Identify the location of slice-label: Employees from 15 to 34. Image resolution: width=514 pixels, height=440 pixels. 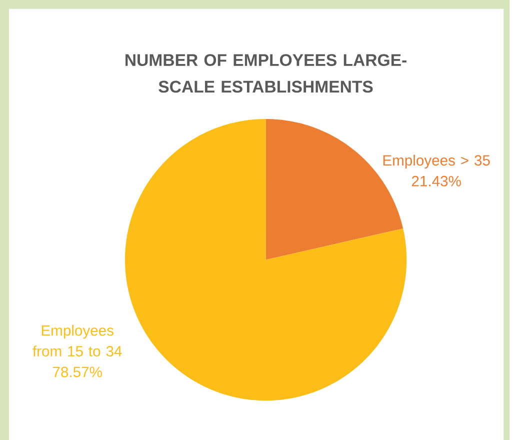
(77, 340).